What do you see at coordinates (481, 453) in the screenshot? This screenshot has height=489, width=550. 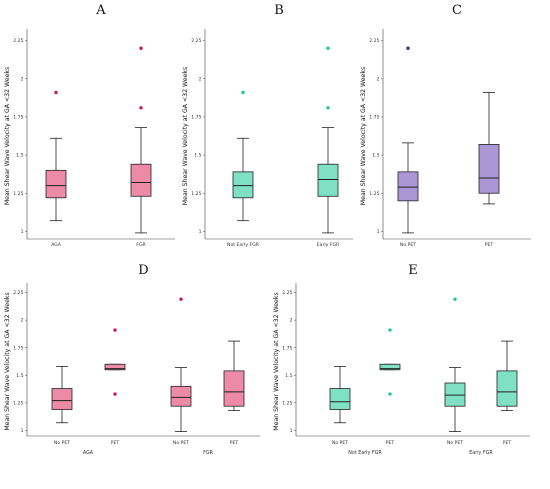 I see `group-label: Early FGR` at bounding box center [481, 453].